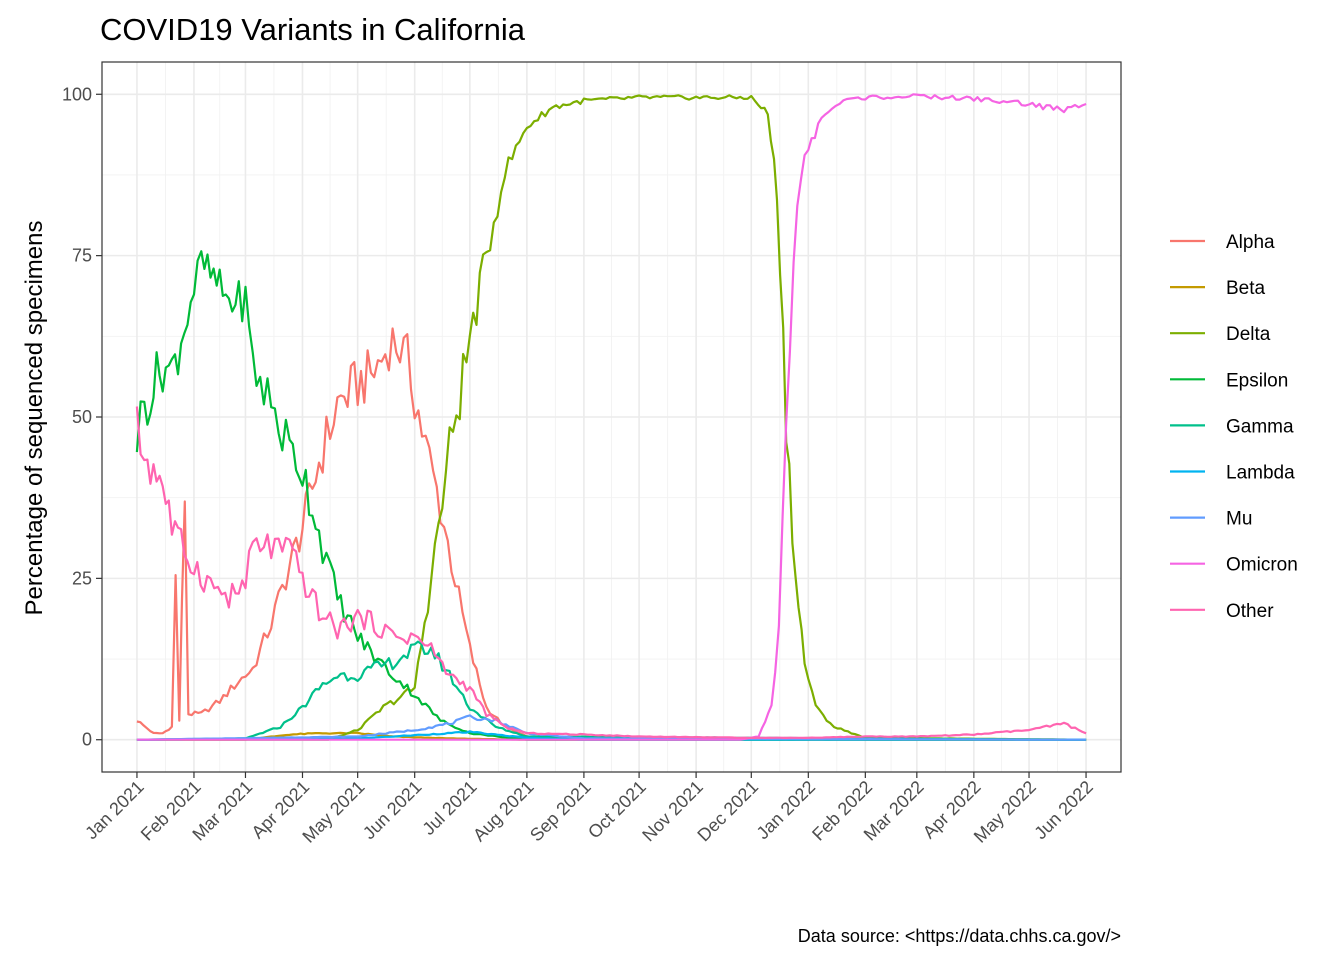 The width and height of the screenshot is (1344, 960). I want to click on y-axis-title: Percentage of sequenced specimens, so click(34, 418).